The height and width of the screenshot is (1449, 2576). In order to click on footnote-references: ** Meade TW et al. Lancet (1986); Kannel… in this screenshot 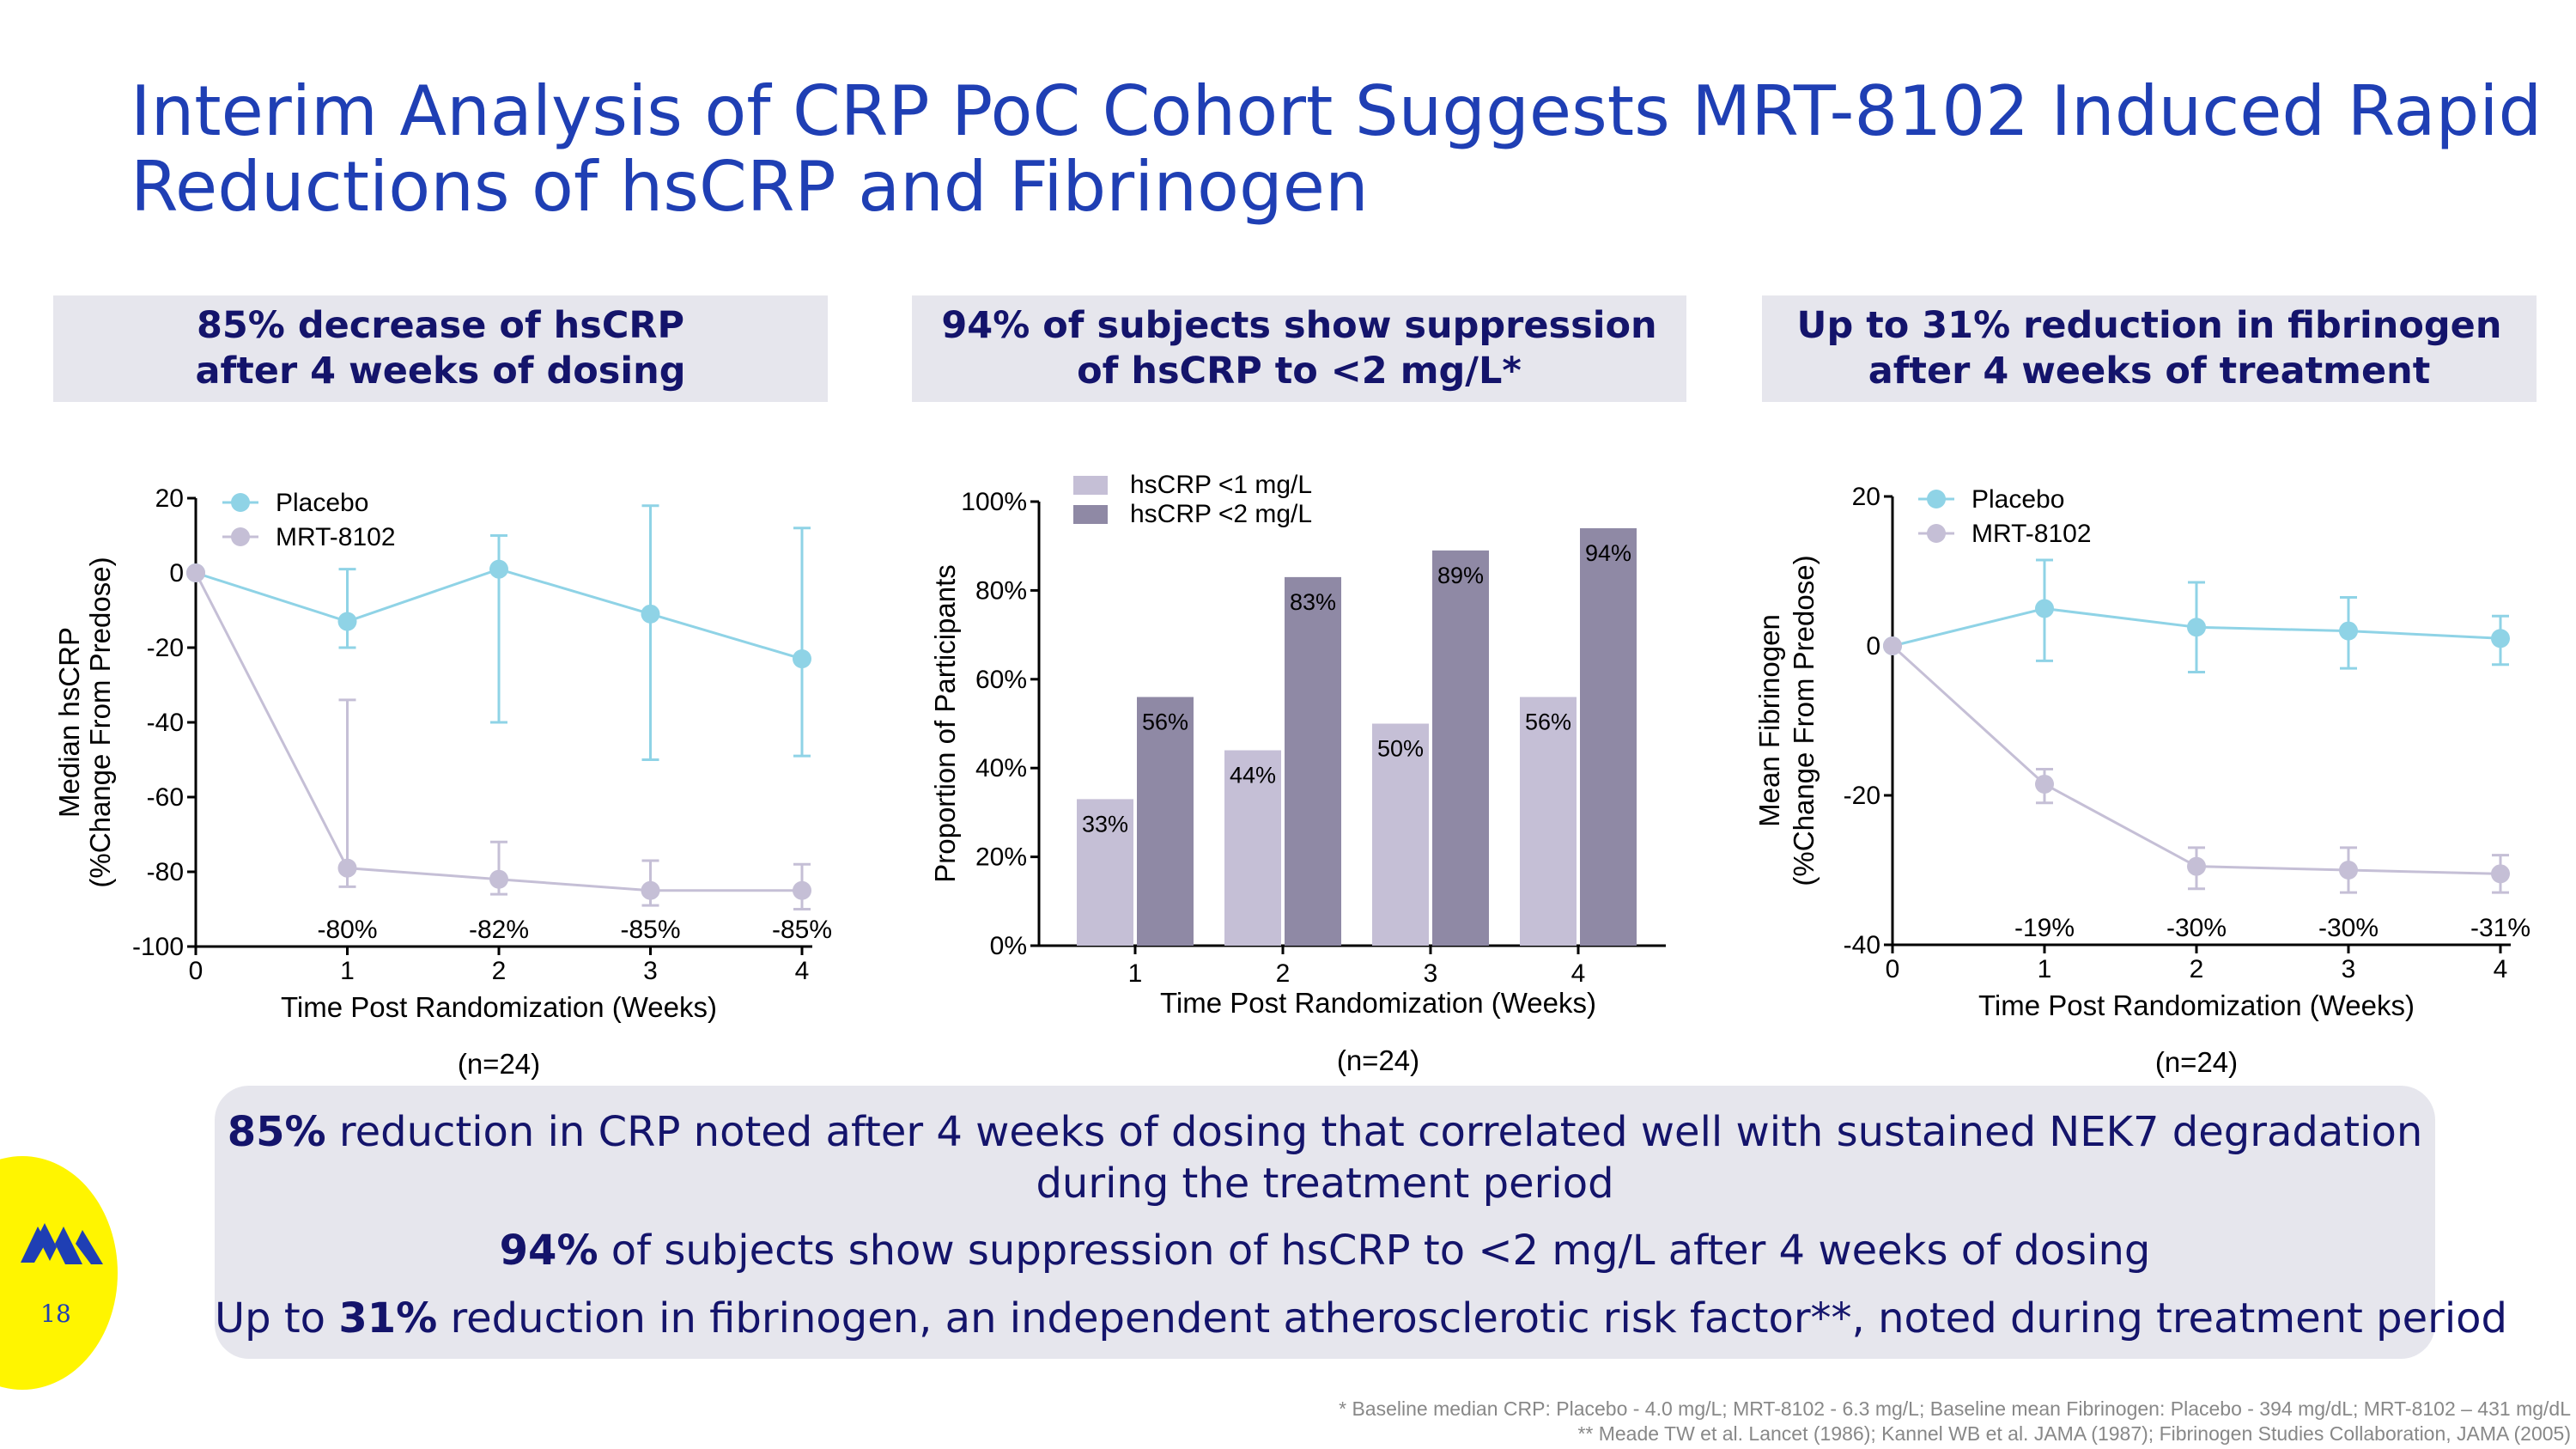, I will do `click(2074, 1433)`.